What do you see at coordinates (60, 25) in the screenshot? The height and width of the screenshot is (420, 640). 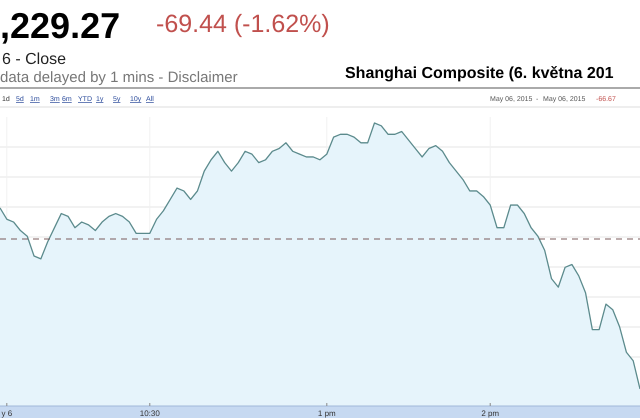 I see `text: ,229.27` at bounding box center [60, 25].